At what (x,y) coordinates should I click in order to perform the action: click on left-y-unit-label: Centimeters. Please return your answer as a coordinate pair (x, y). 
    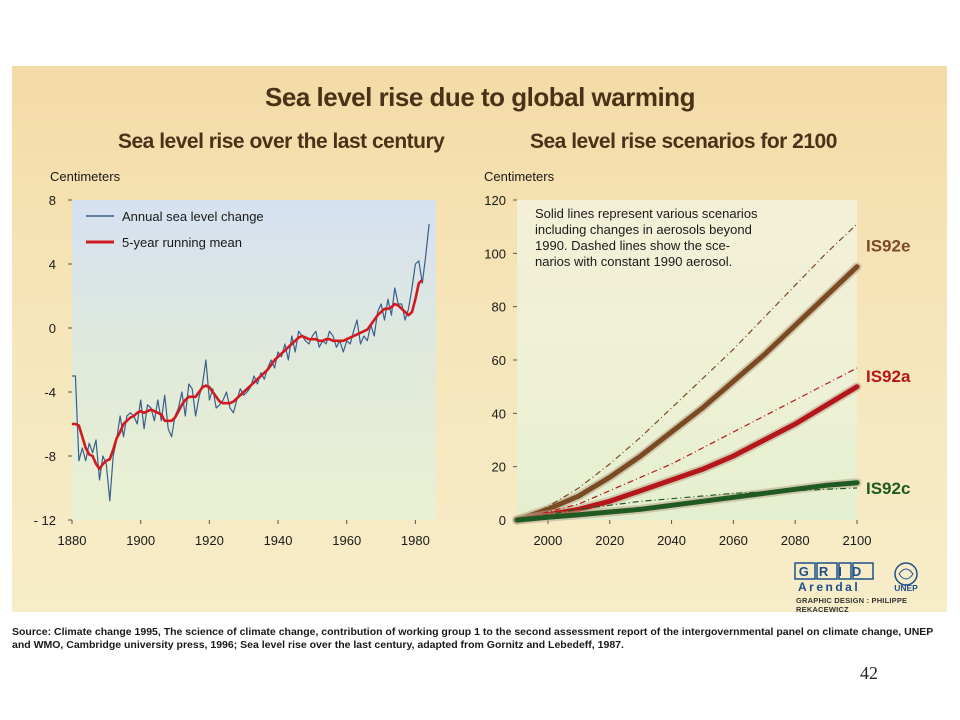
    Looking at the image, I should click on (85, 176).